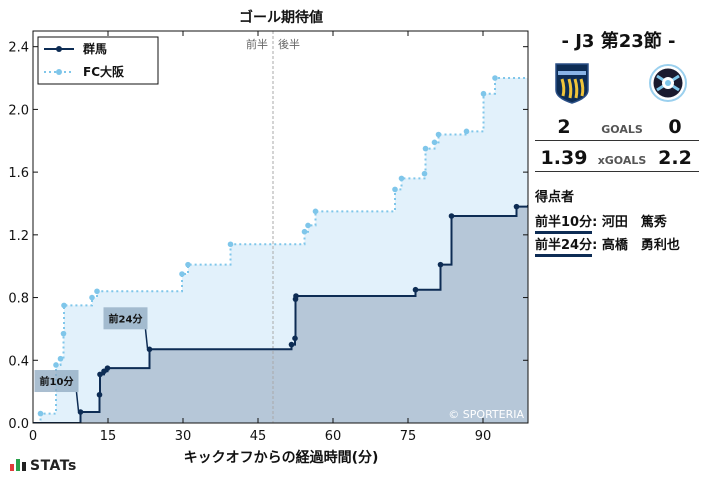  What do you see at coordinates (675, 158) in the screenshot?
I see `away-xg: 2.2` at bounding box center [675, 158].